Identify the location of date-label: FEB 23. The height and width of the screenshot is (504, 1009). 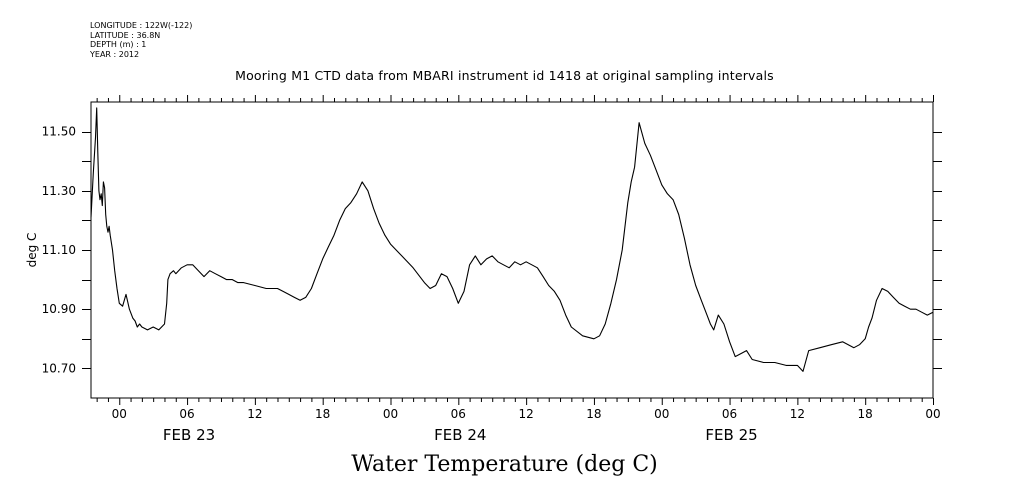
(189, 435).